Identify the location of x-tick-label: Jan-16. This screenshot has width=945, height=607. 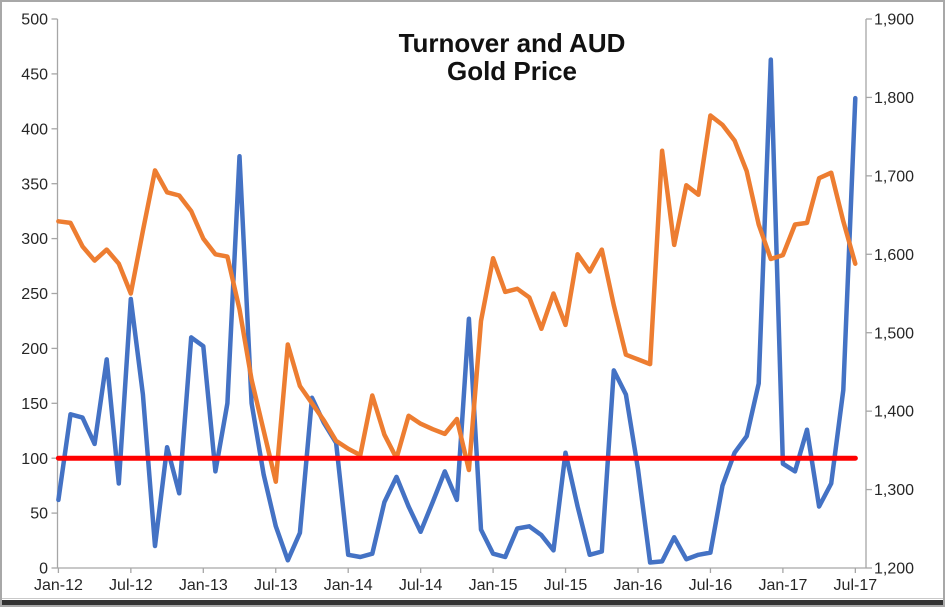
(638, 585).